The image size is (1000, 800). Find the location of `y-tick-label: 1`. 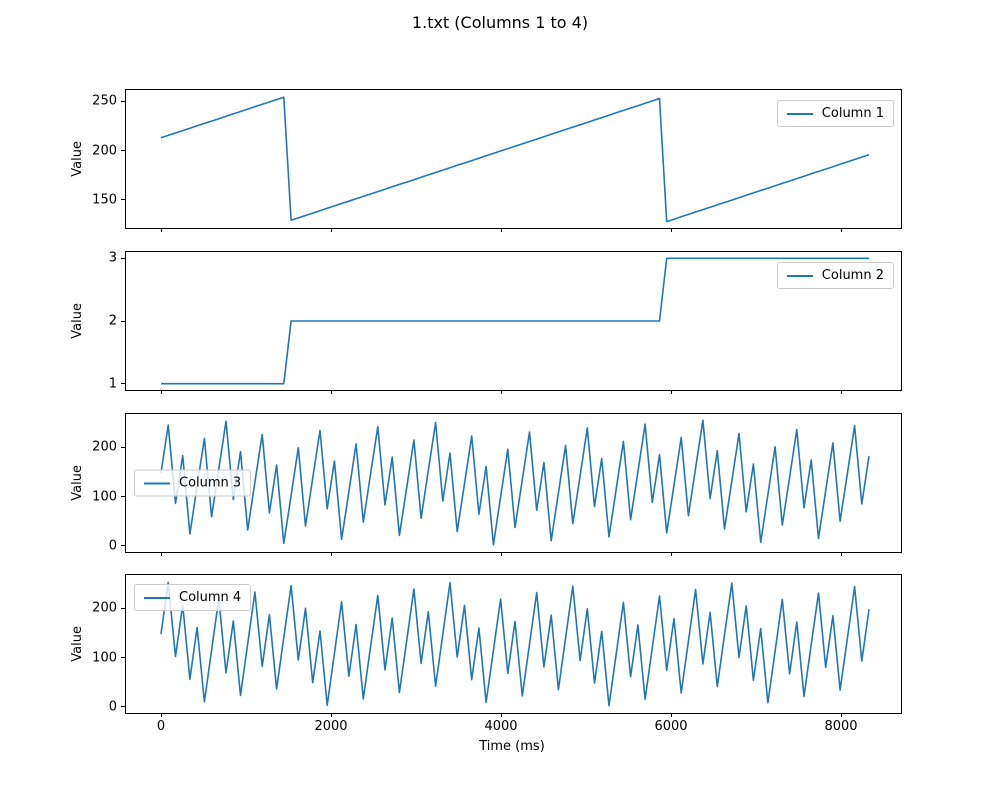

y-tick-label: 1 is located at coordinates (112, 384).